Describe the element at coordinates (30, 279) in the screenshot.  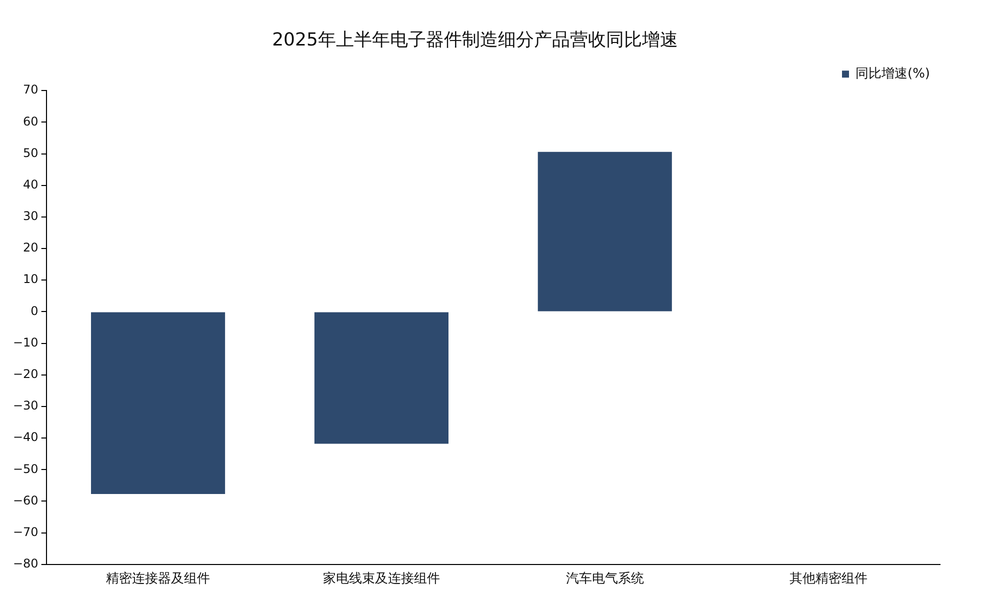
I see `y-tick-label: 10` at that location.